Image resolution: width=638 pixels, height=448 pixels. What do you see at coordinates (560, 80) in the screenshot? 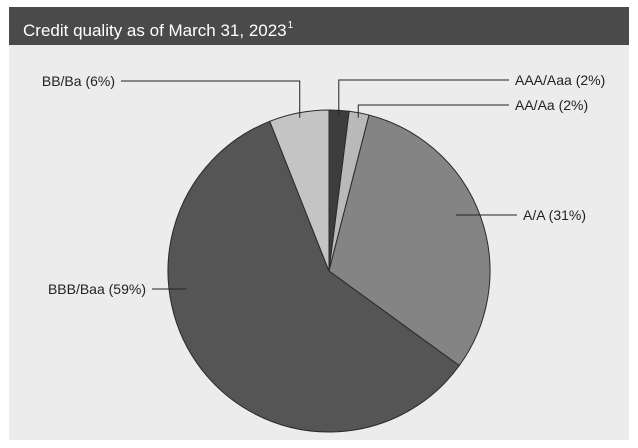
I see `slice-label-0: AAA/Aaa (2%)` at bounding box center [560, 80].